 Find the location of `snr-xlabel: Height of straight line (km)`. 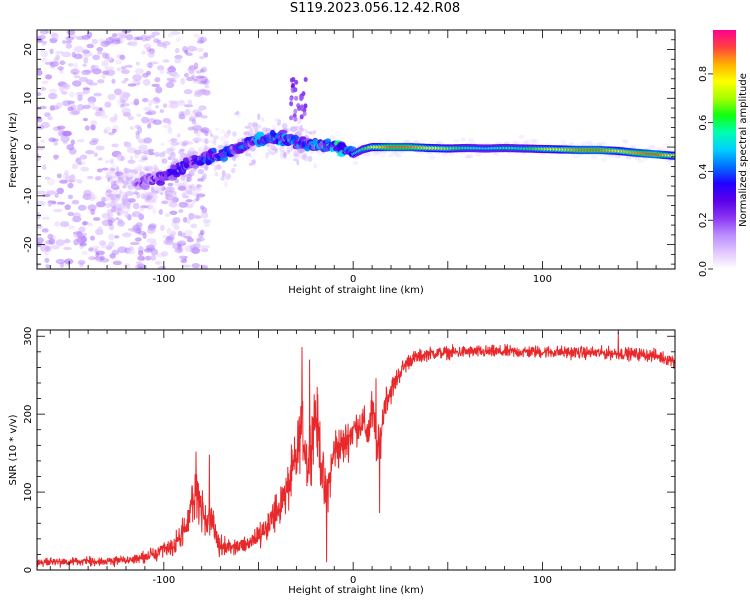

snr-xlabel: Height of straight line (km) is located at coordinates (356, 590).